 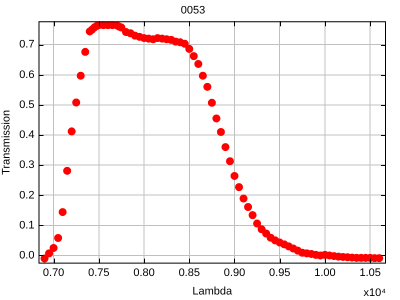 I want to click on x-axis-title: Lambda, so click(x=212, y=291).